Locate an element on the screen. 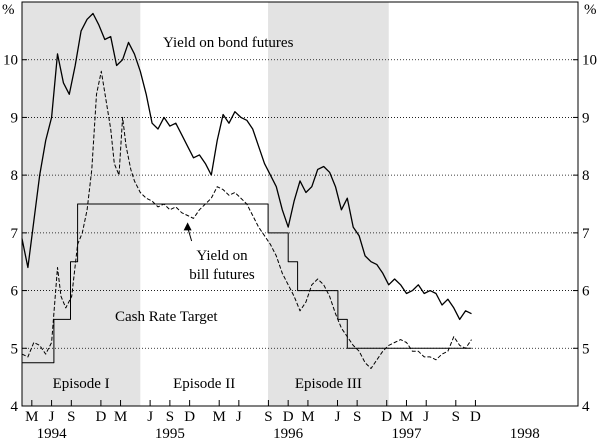  y-tick-label-right: 5 is located at coordinates (586, 349).